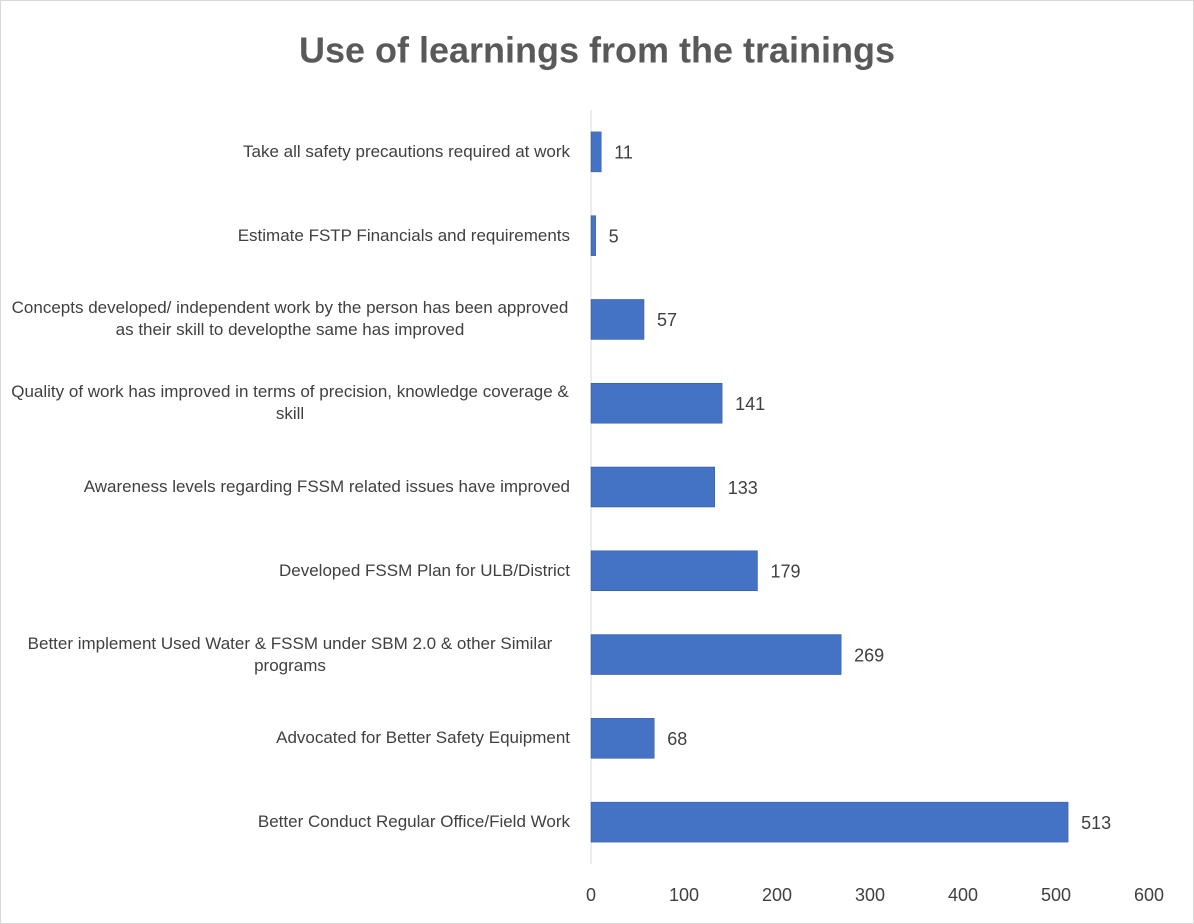  Describe the element at coordinates (423, 738) in the screenshot. I see `y-tick-text: Advocated for Better Safety Equipment` at that location.